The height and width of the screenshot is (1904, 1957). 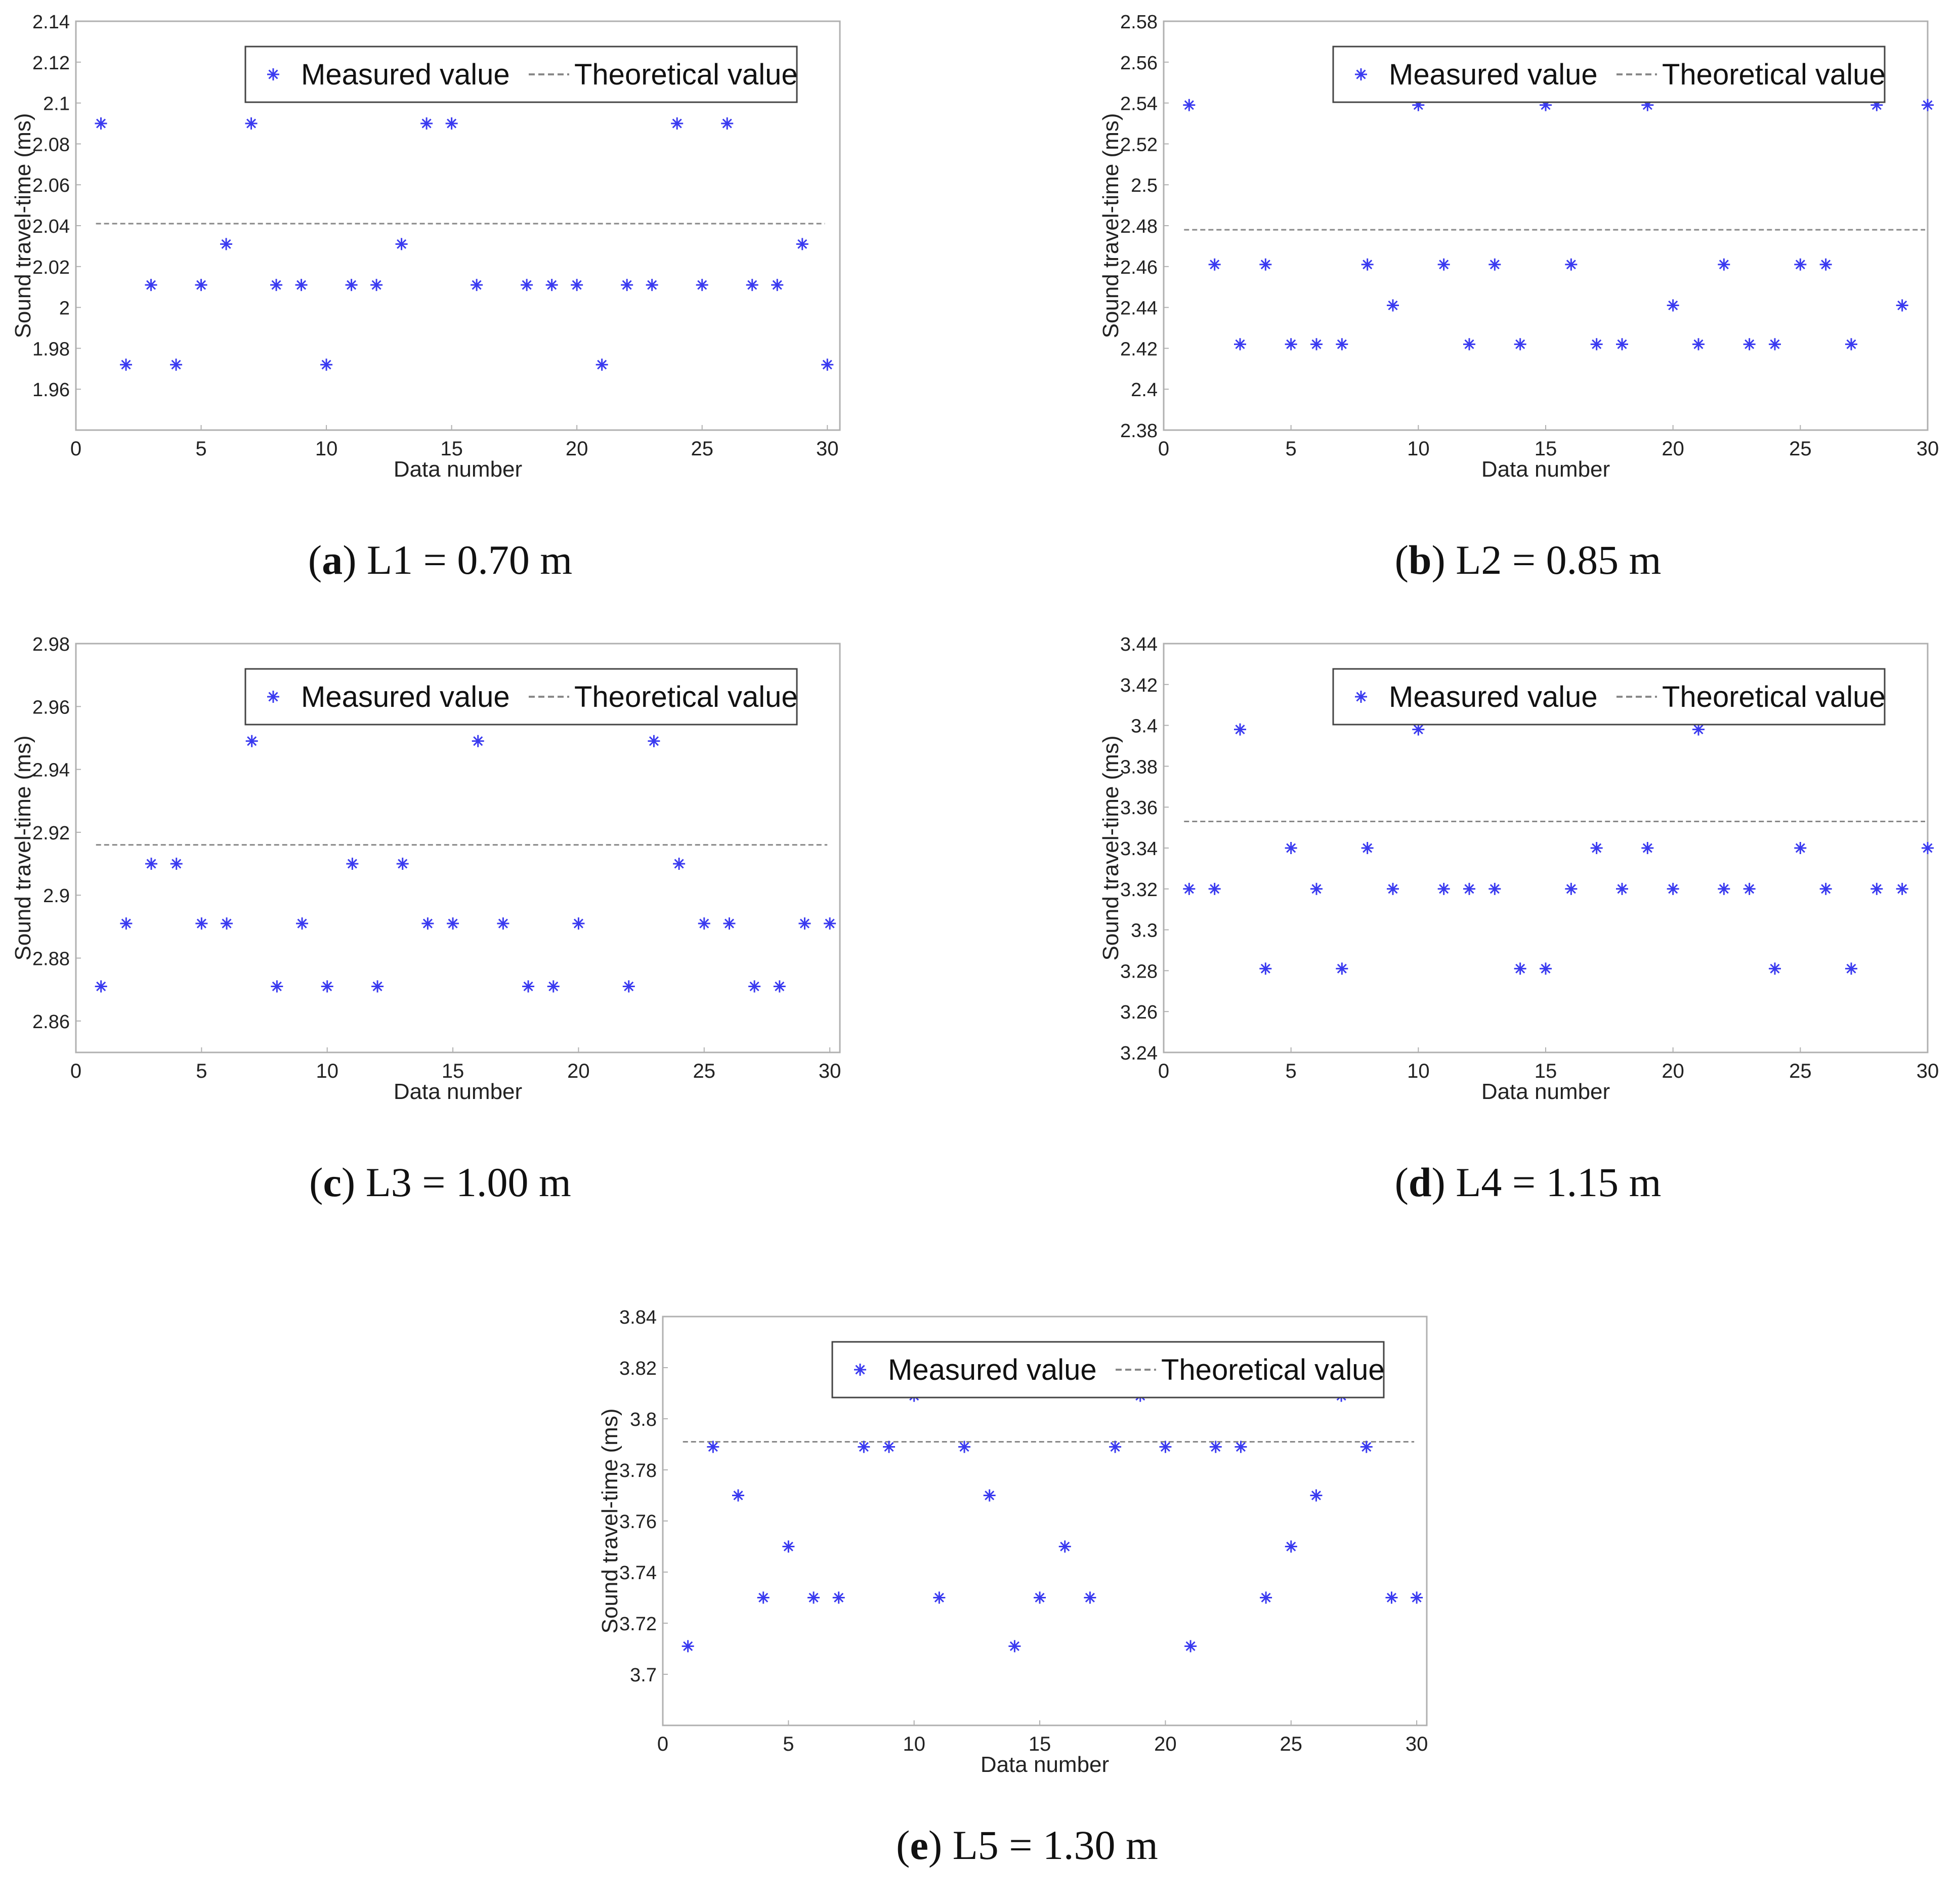 What do you see at coordinates (1139, 144) in the screenshot?
I see `y-tick-label: 2.52` at bounding box center [1139, 144].